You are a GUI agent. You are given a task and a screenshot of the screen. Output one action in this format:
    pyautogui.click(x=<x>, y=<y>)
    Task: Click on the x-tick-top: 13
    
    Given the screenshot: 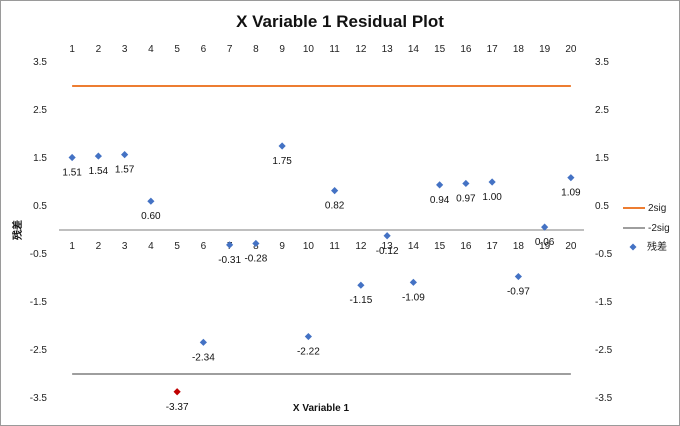 What is the action you would take?
    pyautogui.click(x=388, y=49)
    